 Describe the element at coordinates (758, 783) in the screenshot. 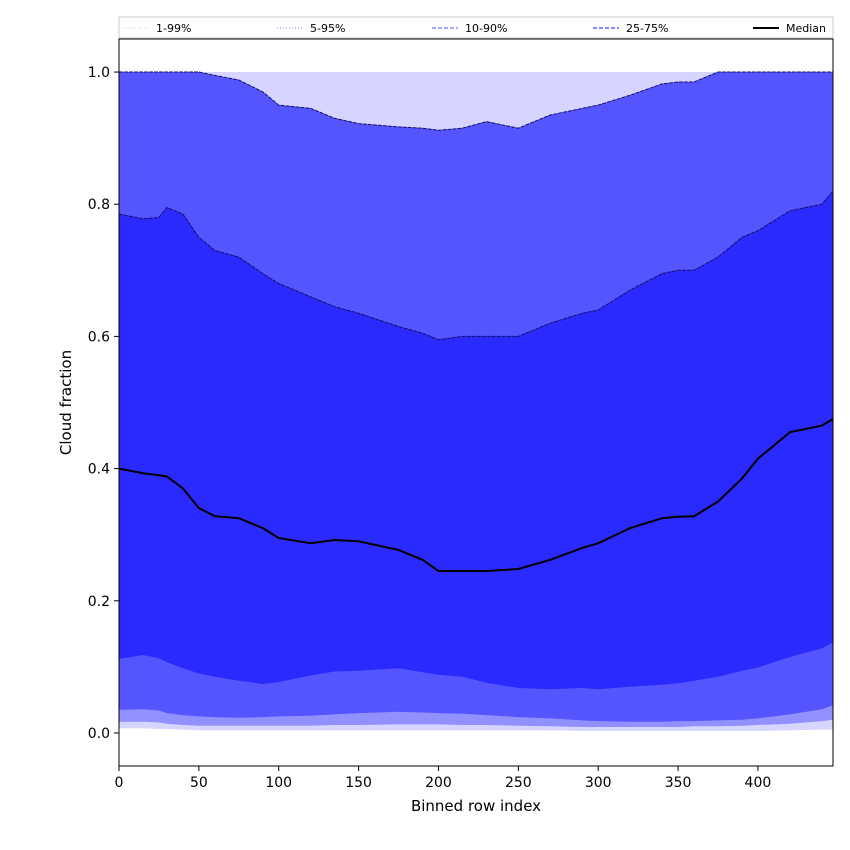

I see `x-tick-label: 400` at that location.